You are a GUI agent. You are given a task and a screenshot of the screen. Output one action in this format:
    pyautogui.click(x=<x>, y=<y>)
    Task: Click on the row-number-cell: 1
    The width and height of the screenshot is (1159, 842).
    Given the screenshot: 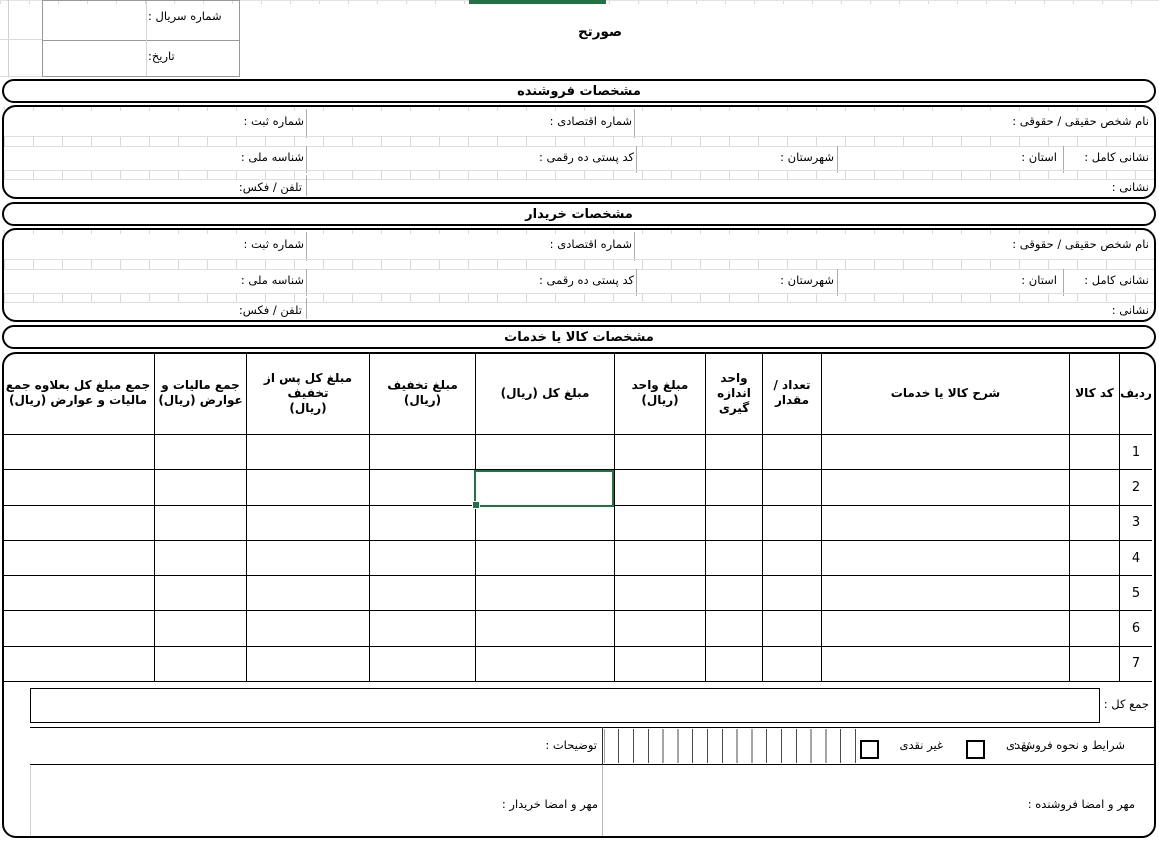 What is the action you would take?
    pyautogui.click(x=1135, y=453)
    